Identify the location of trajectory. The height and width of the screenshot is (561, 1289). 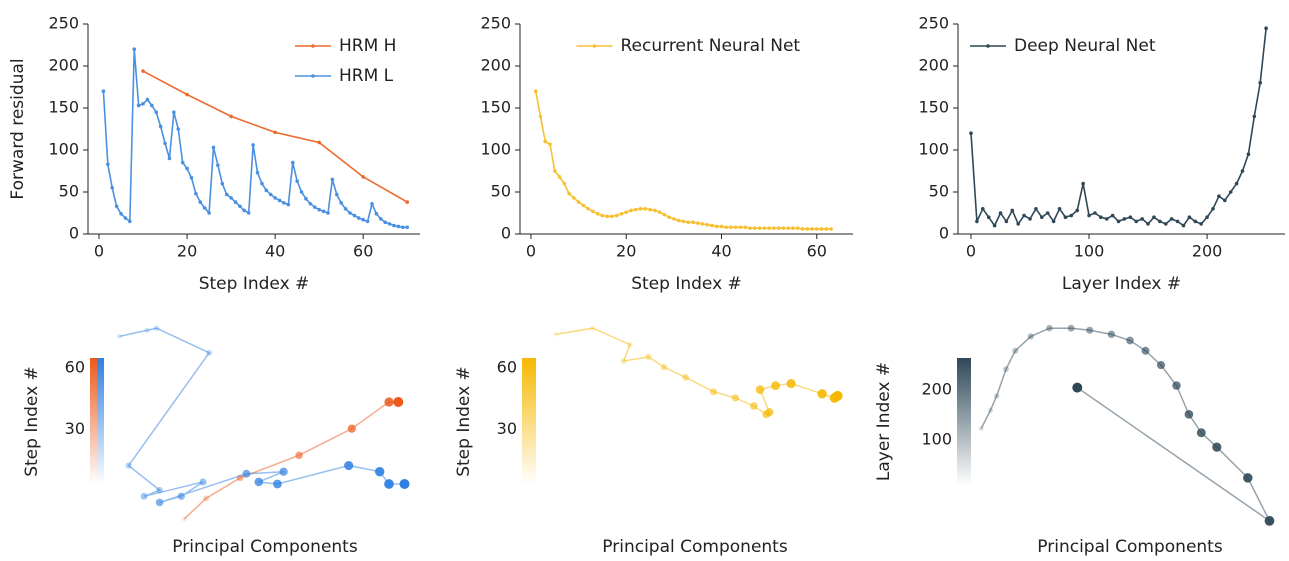
(291, 460).